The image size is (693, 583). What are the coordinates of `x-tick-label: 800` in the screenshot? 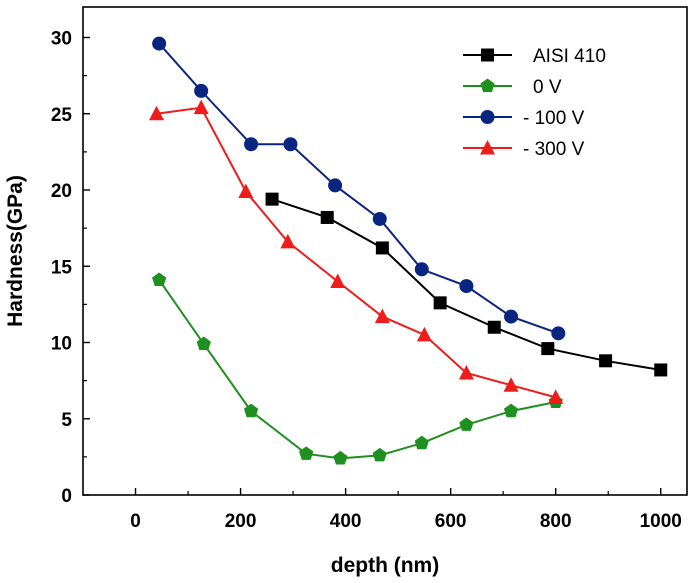 It's located at (556, 521).